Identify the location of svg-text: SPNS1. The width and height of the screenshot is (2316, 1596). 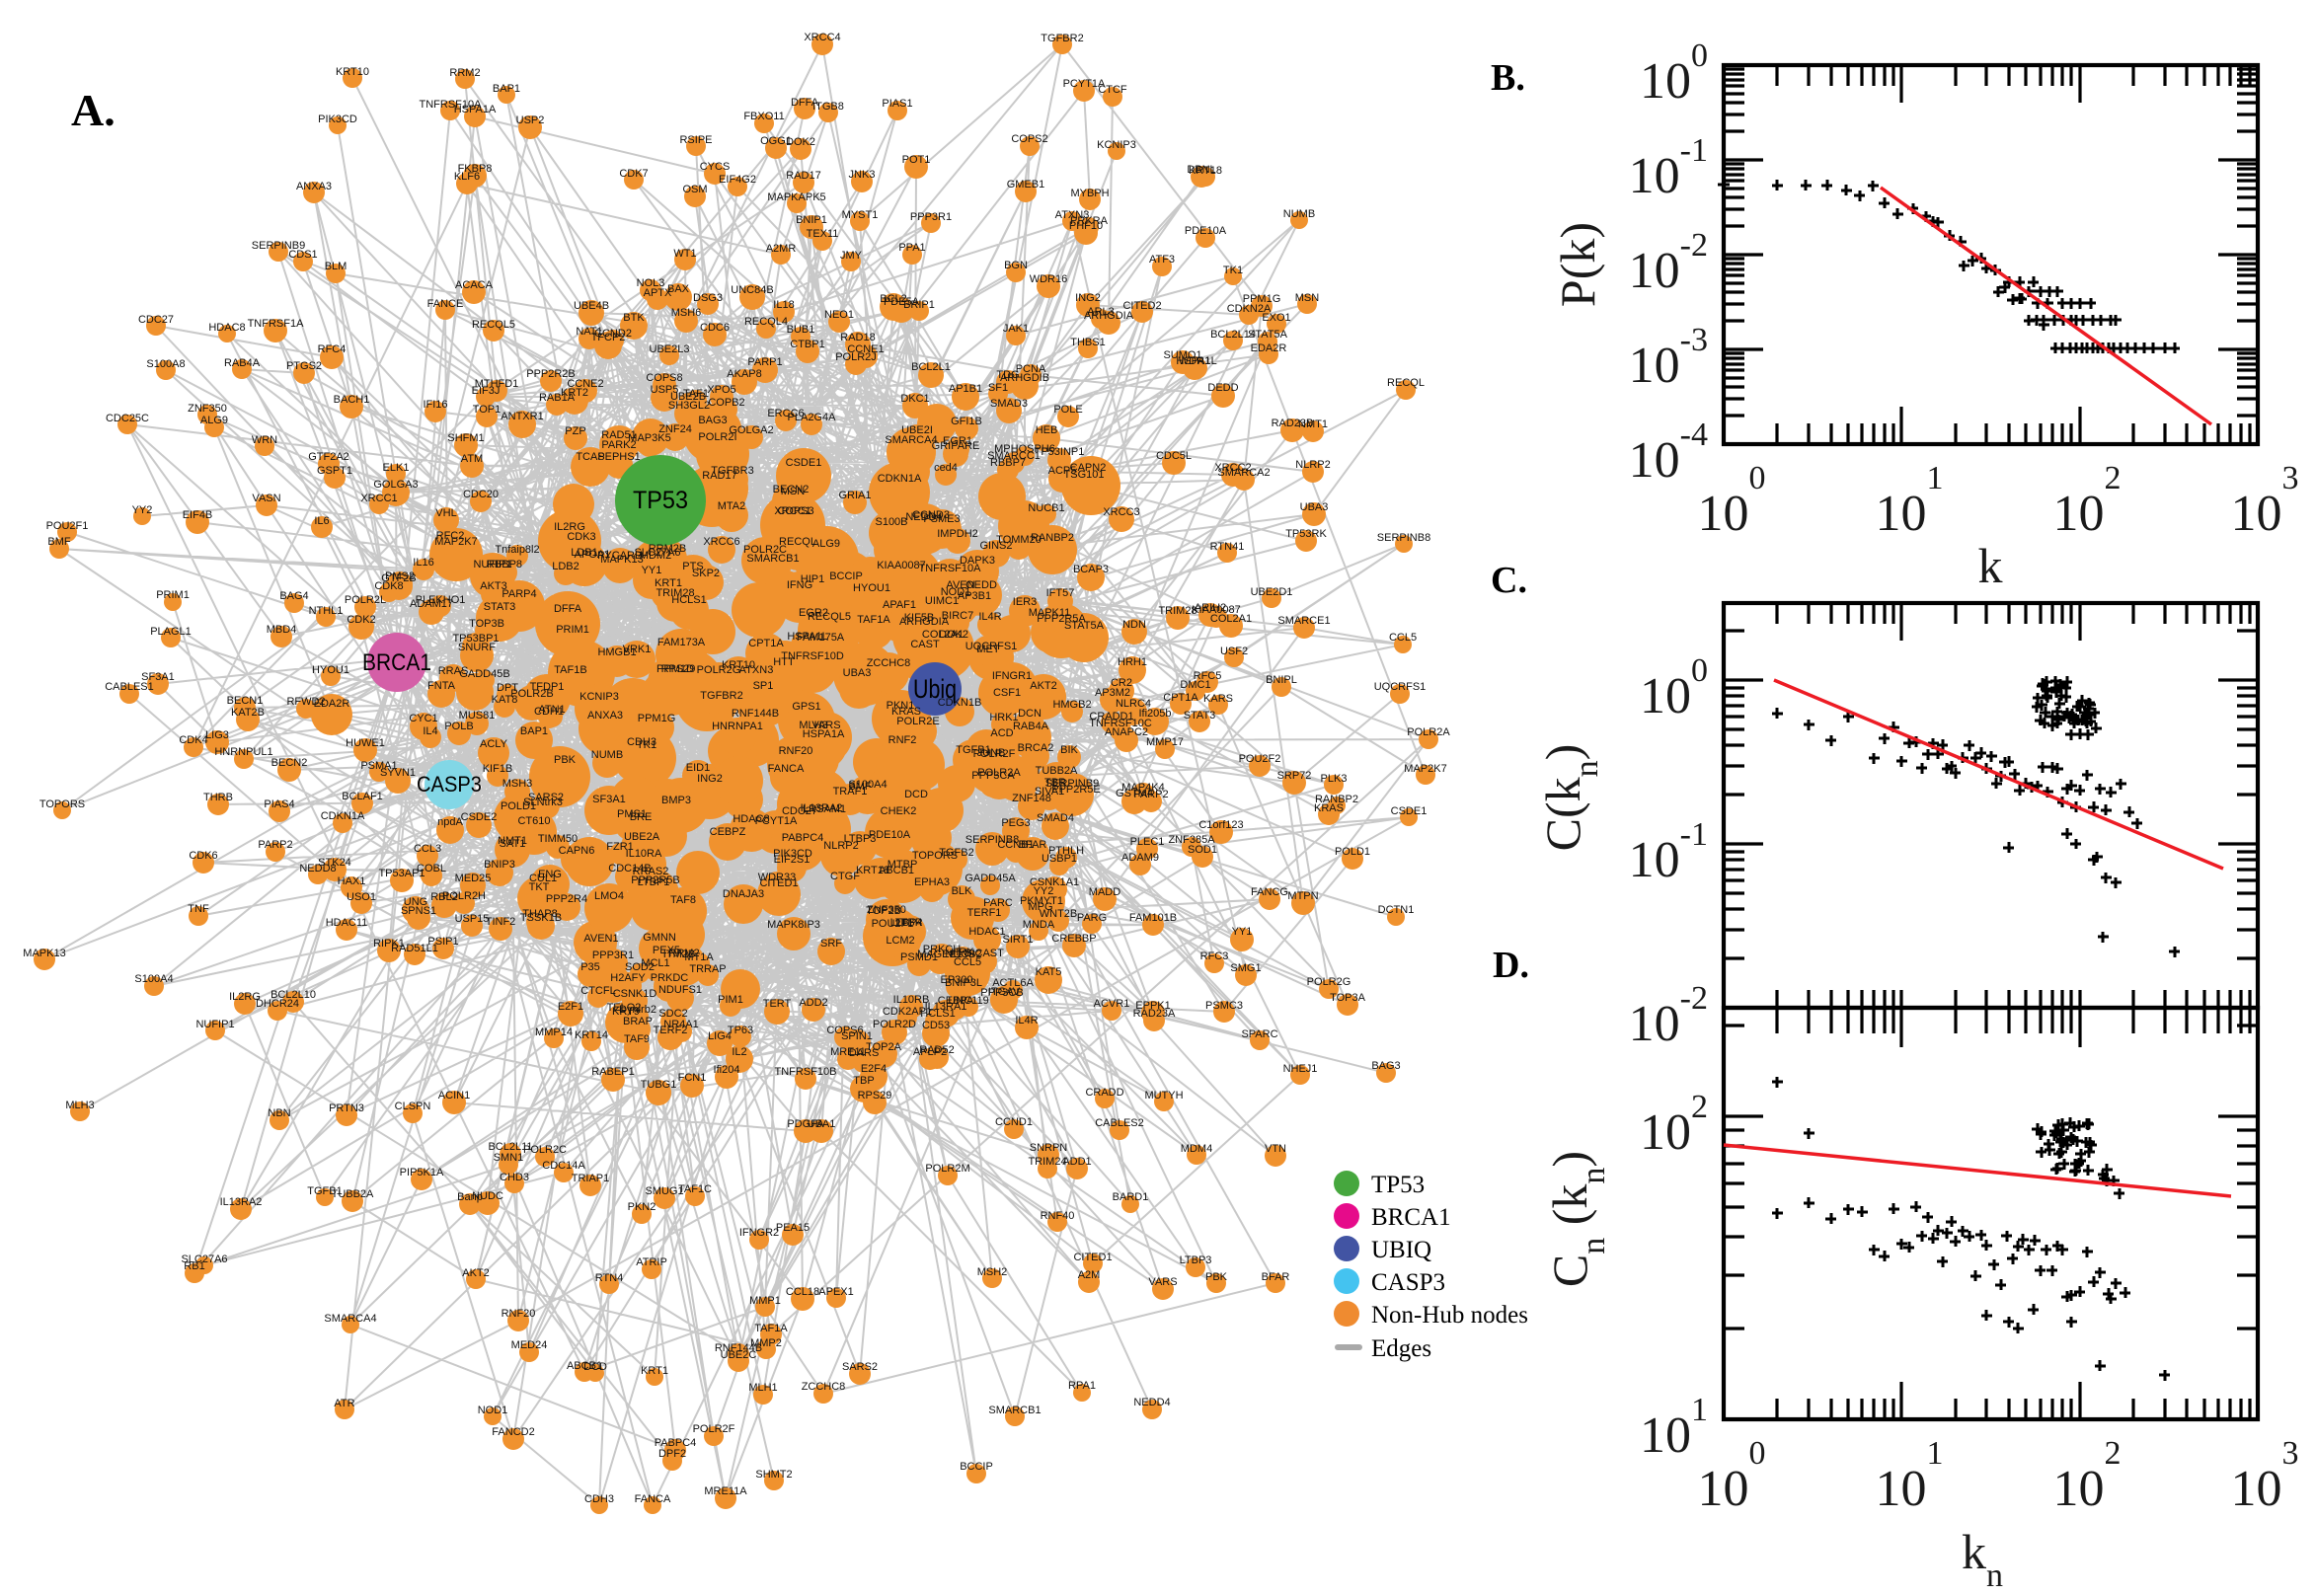
(418, 911).